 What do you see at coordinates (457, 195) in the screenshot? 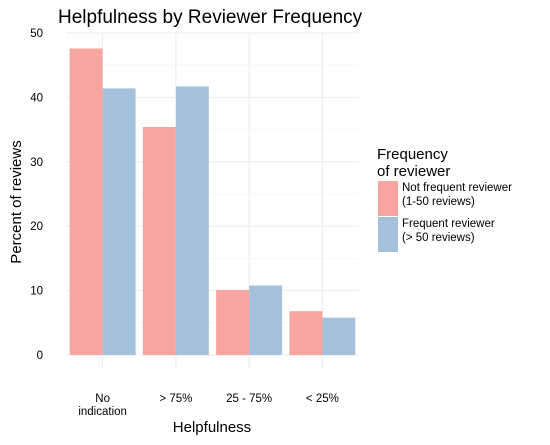
I see `legend-label: Not frequent reviewer (1-50 reviews)` at bounding box center [457, 195].